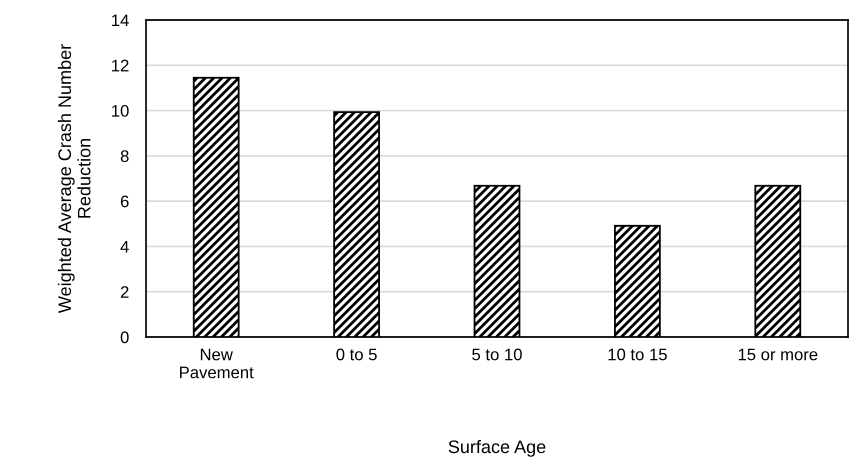 The image size is (849, 472). I want to click on y-tick-label: 4, so click(124, 246).